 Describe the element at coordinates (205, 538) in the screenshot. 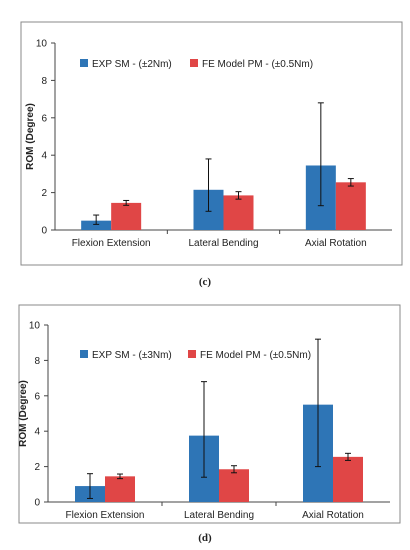

I see `panel-label-d: (d)` at that location.